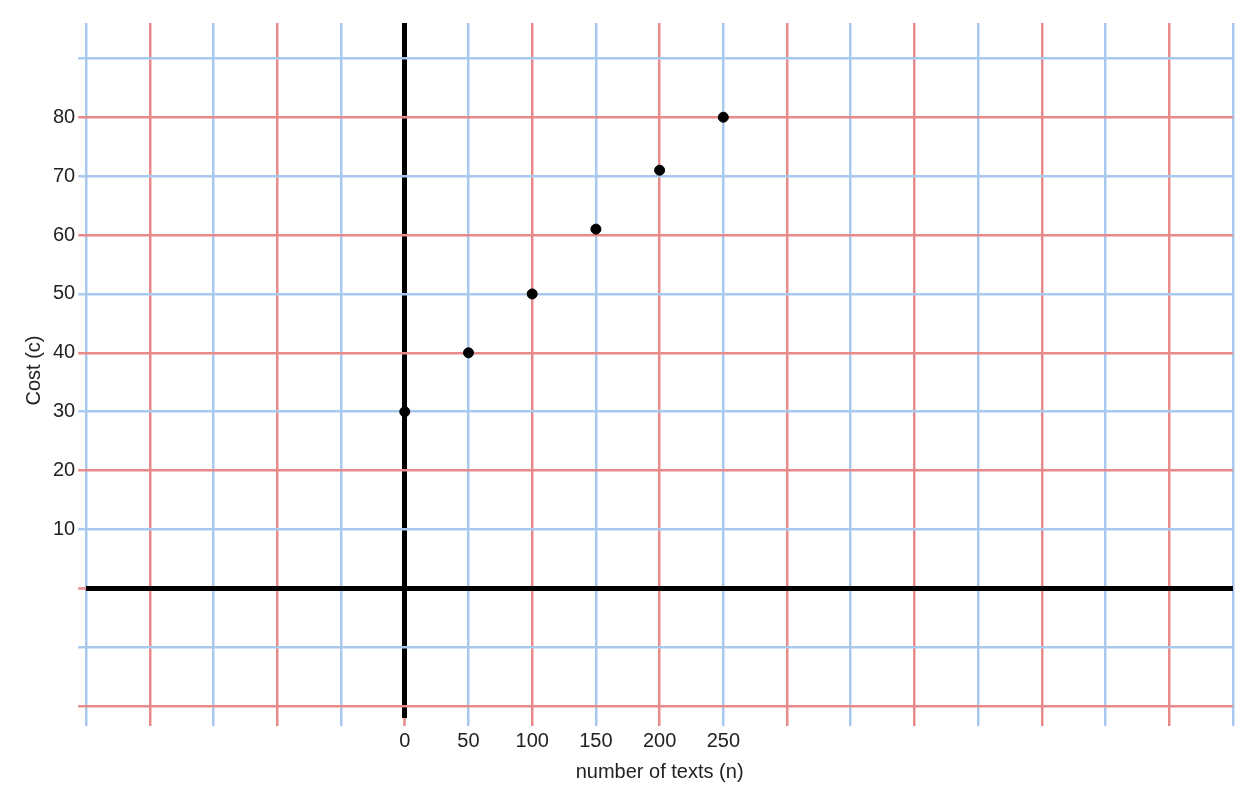  What do you see at coordinates (468, 739) in the screenshot?
I see `x-tick-label: 50` at bounding box center [468, 739].